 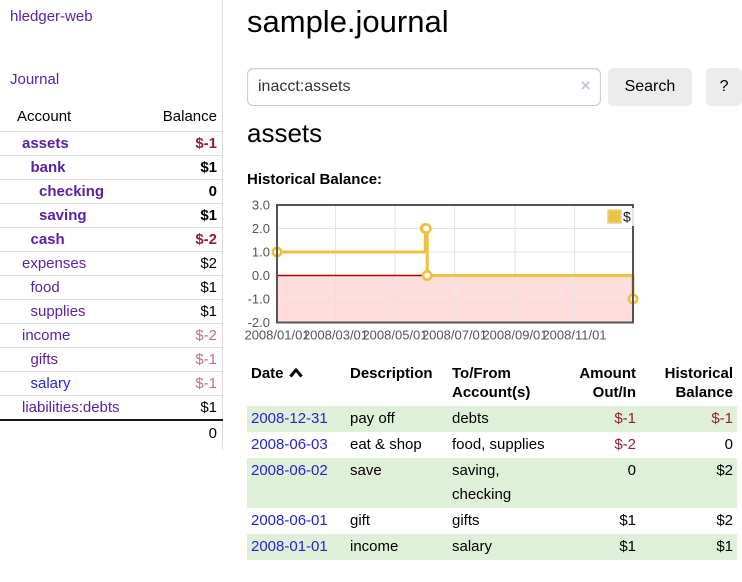 I want to click on register-amount: $-2, so click(x=625, y=444).